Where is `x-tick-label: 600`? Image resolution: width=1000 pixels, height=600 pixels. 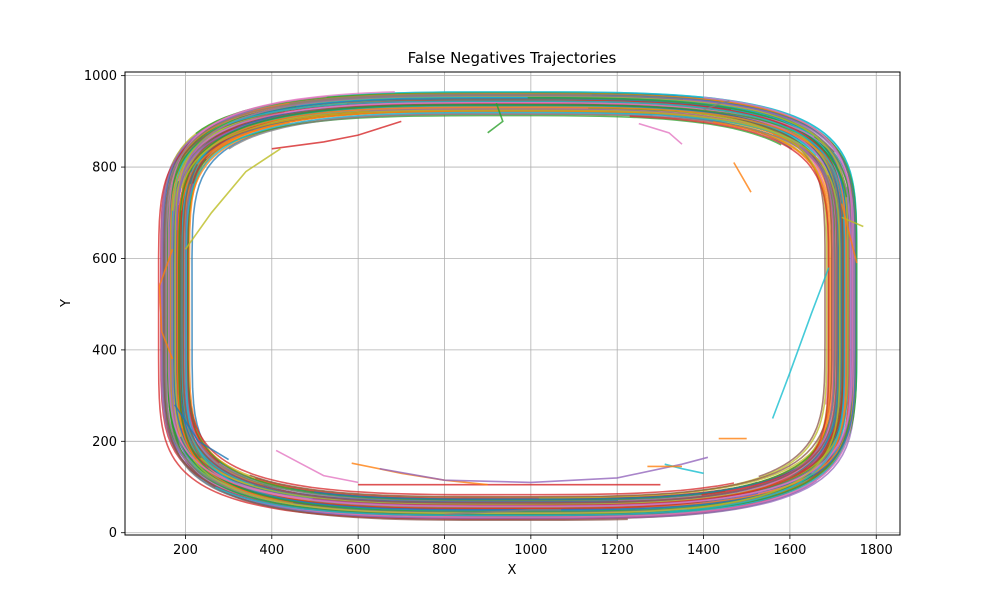 x-tick-label: 600 is located at coordinates (358, 550).